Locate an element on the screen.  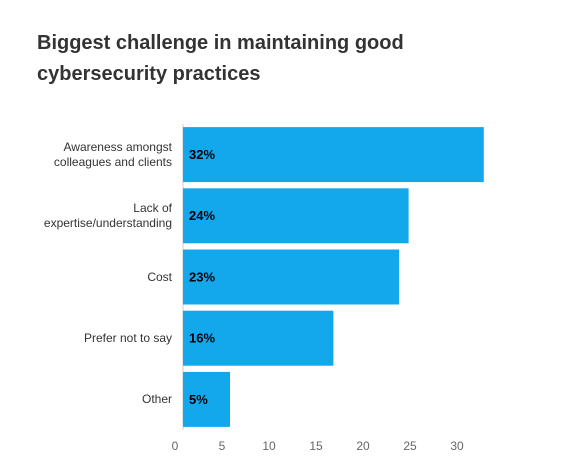
y-tick-label: Awareness amongst colleagues and clients is located at coordinates (112, 154).